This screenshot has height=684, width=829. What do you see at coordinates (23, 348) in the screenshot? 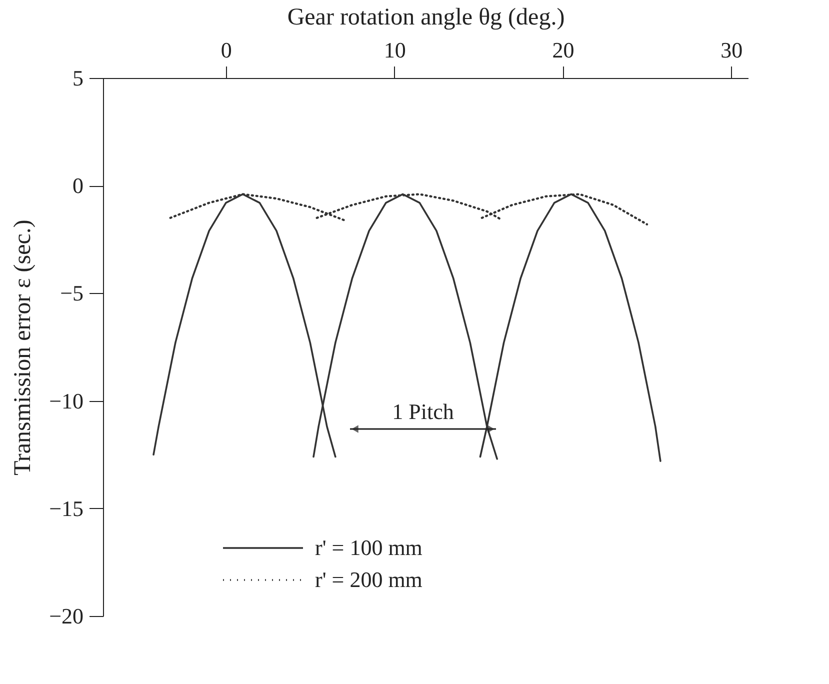
I see `y-axis-title: Transmission error ε (sec.)` at bounding box center [23, 348].